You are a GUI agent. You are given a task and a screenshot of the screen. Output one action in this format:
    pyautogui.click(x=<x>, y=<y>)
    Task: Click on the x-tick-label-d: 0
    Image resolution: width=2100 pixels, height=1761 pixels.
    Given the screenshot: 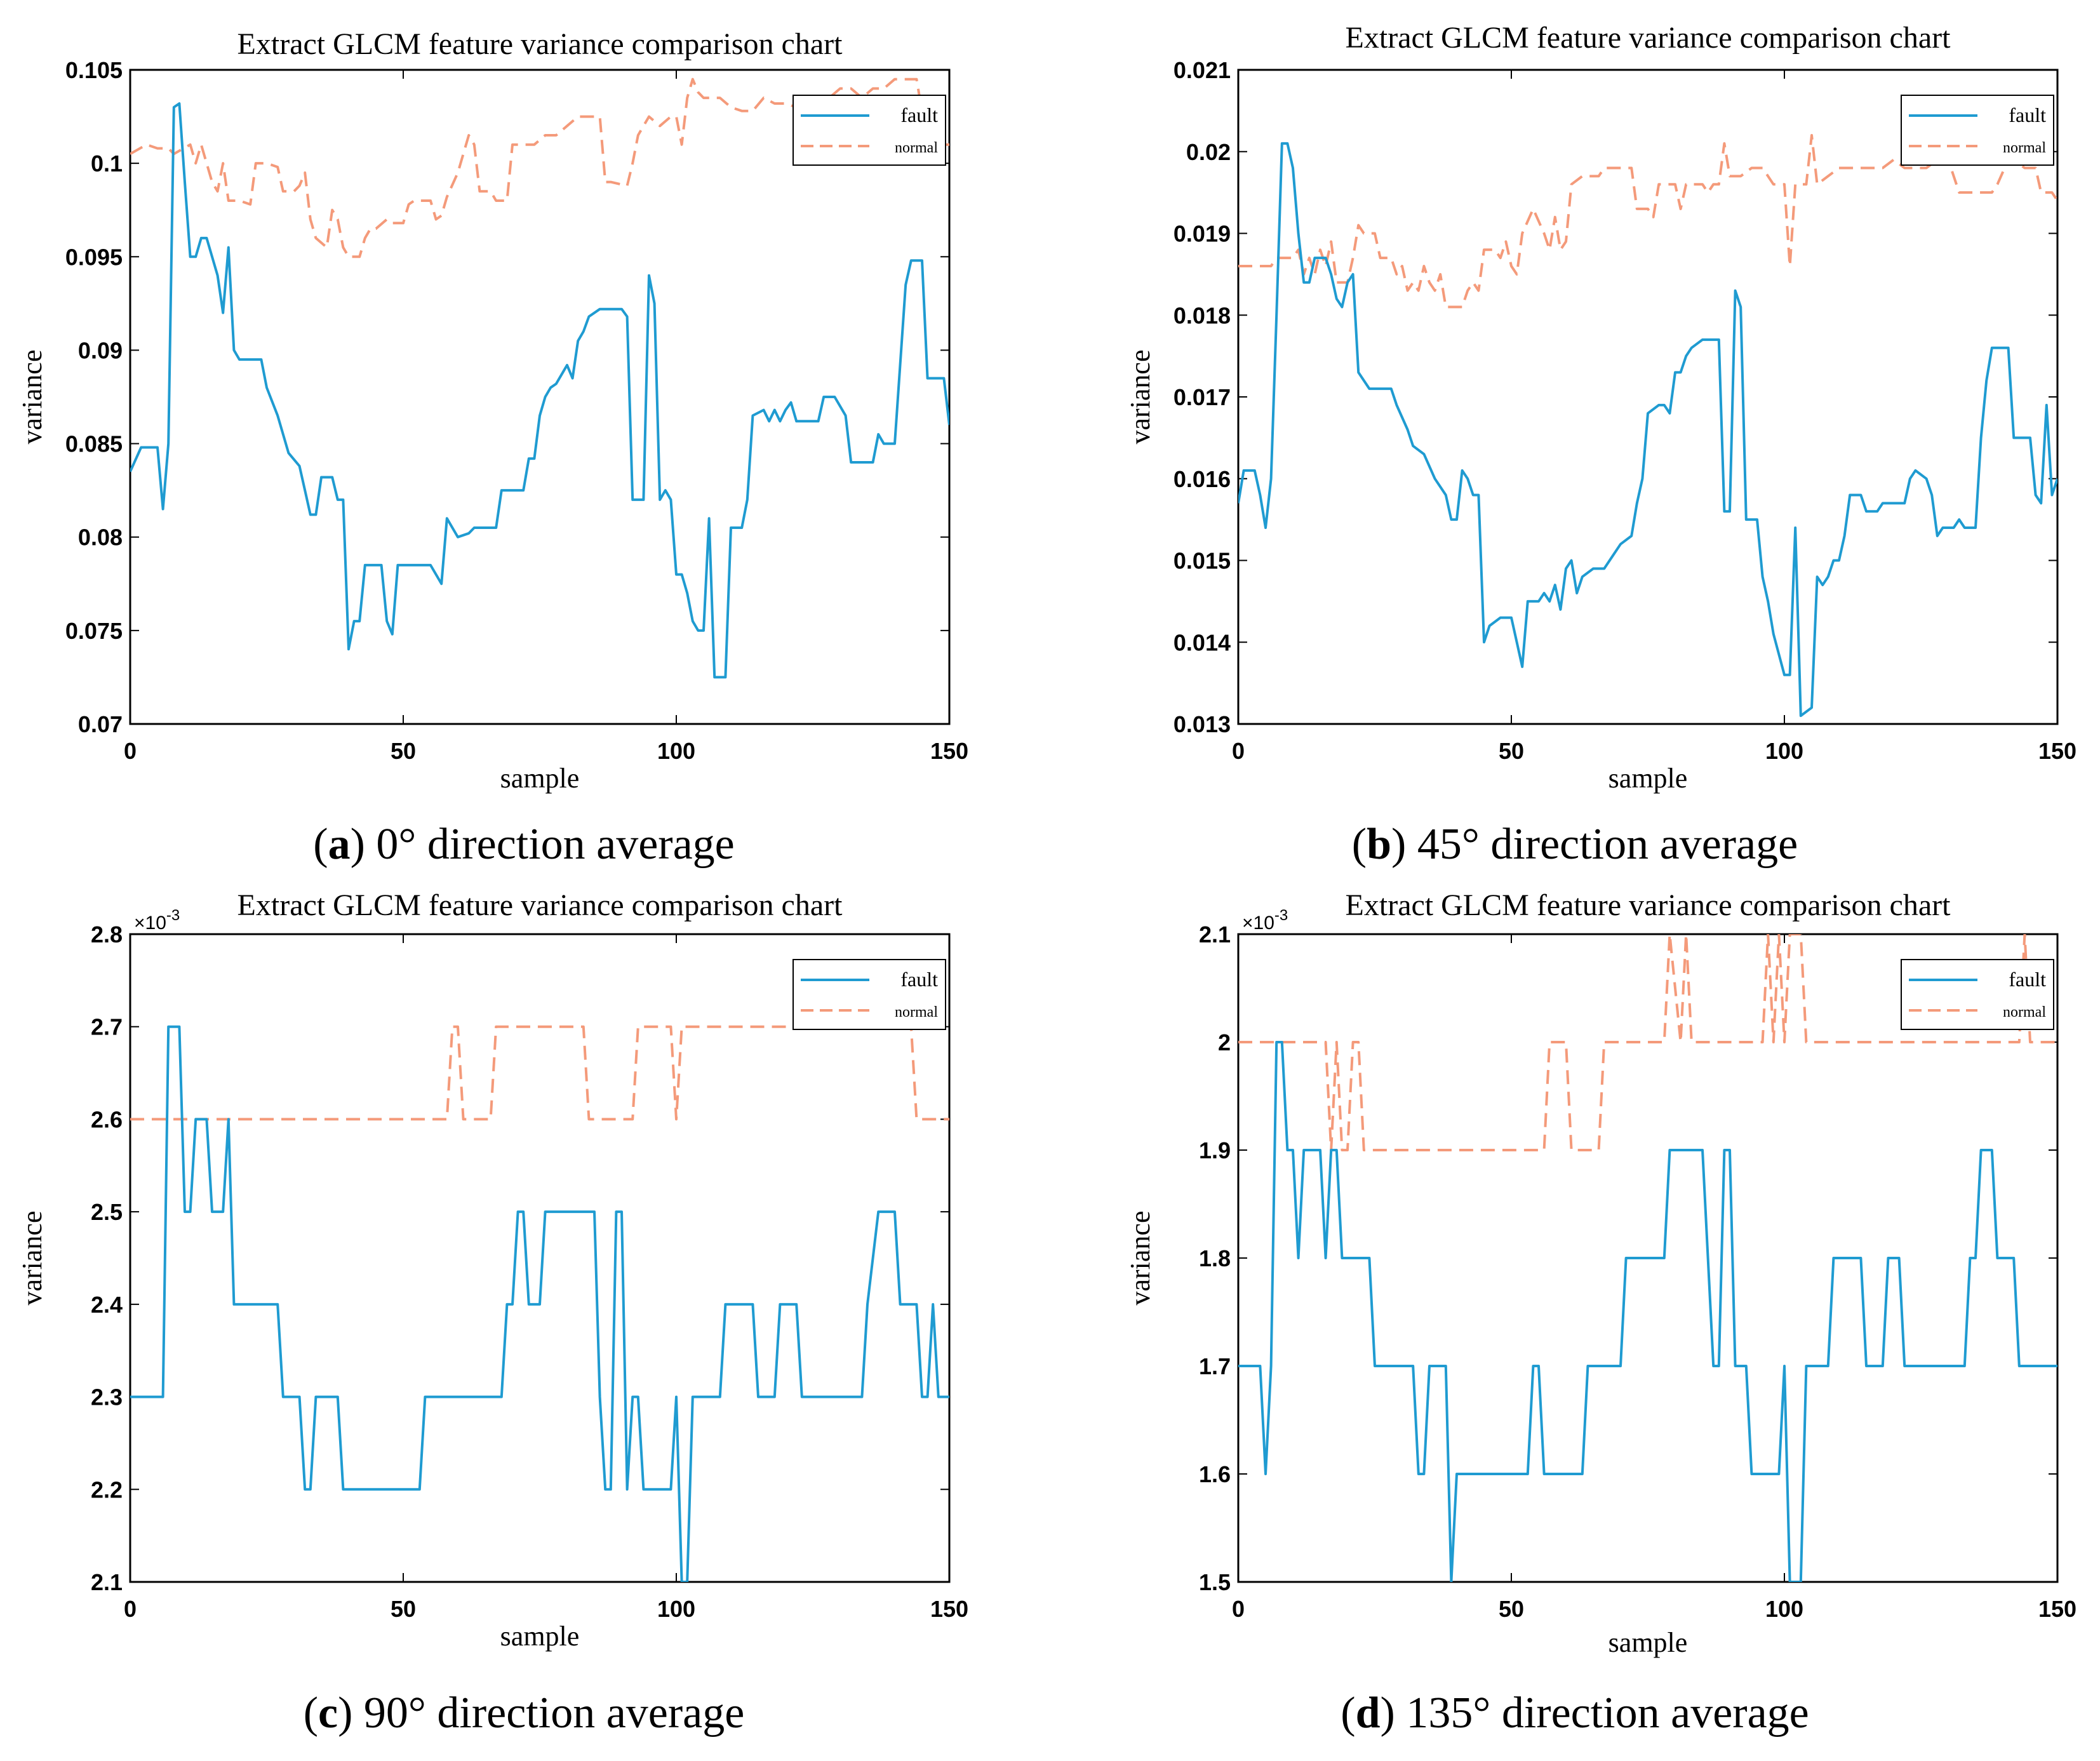 What is the action you would take?
    pyautogui.click(x=1238, y=1609)
    